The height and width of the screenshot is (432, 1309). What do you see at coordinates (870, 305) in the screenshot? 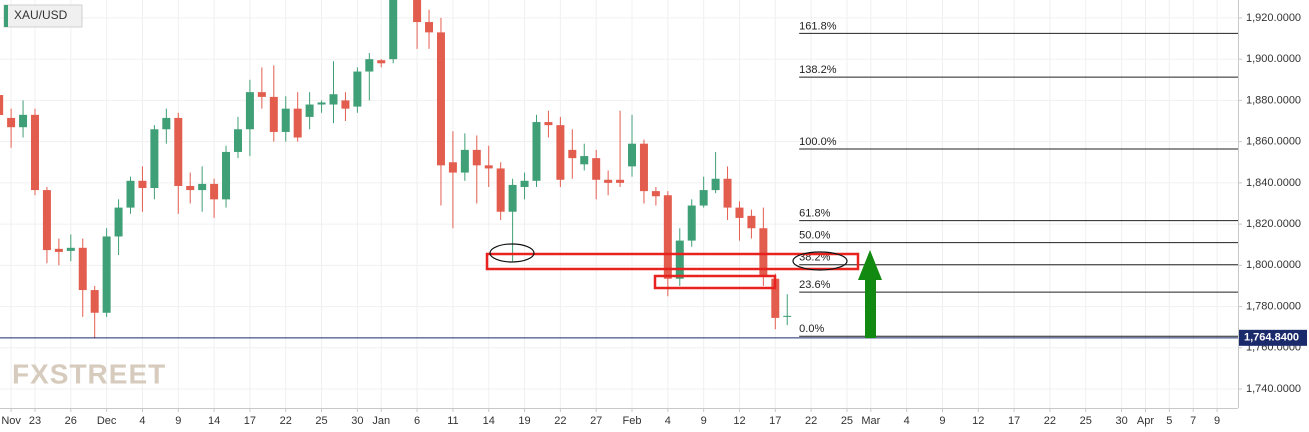
I see `arrow-shaft` at bounding box center [870, 305].